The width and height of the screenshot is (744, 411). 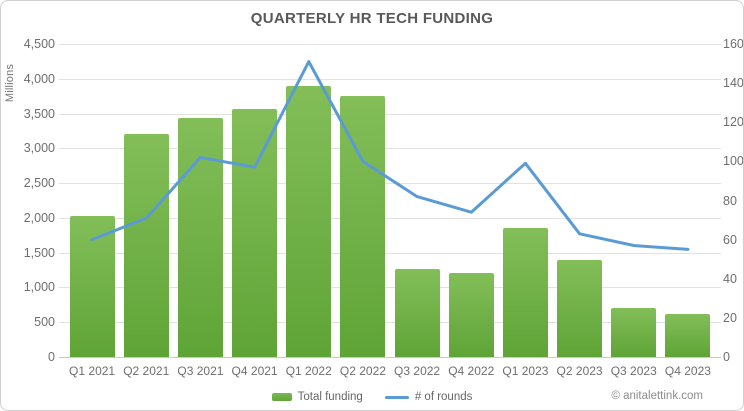 What do you see at coordinates (579, 371) in the screenshot?
I see `x-axis-label: Q2 2023` at bounding box center [579, 371].